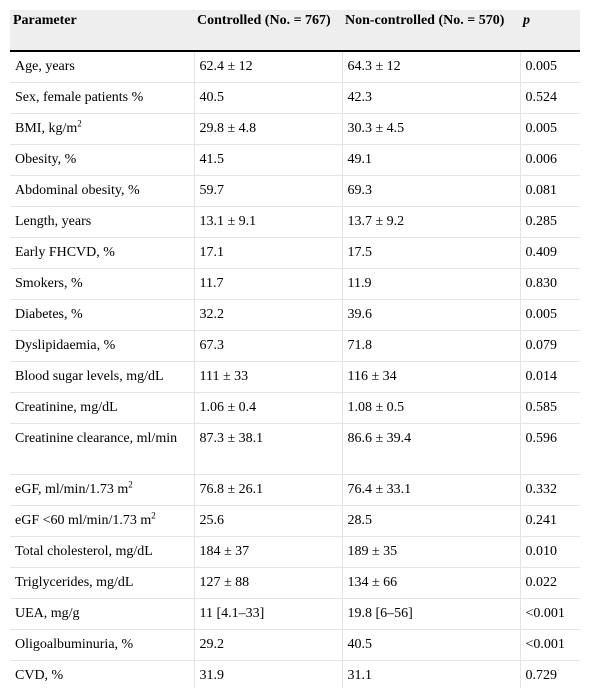 The width and height of the screenshot is (590, 698). Describe the element at coordinates (549, 253) in the screenshot. I see `cell-p-value: 0.409` at that location.